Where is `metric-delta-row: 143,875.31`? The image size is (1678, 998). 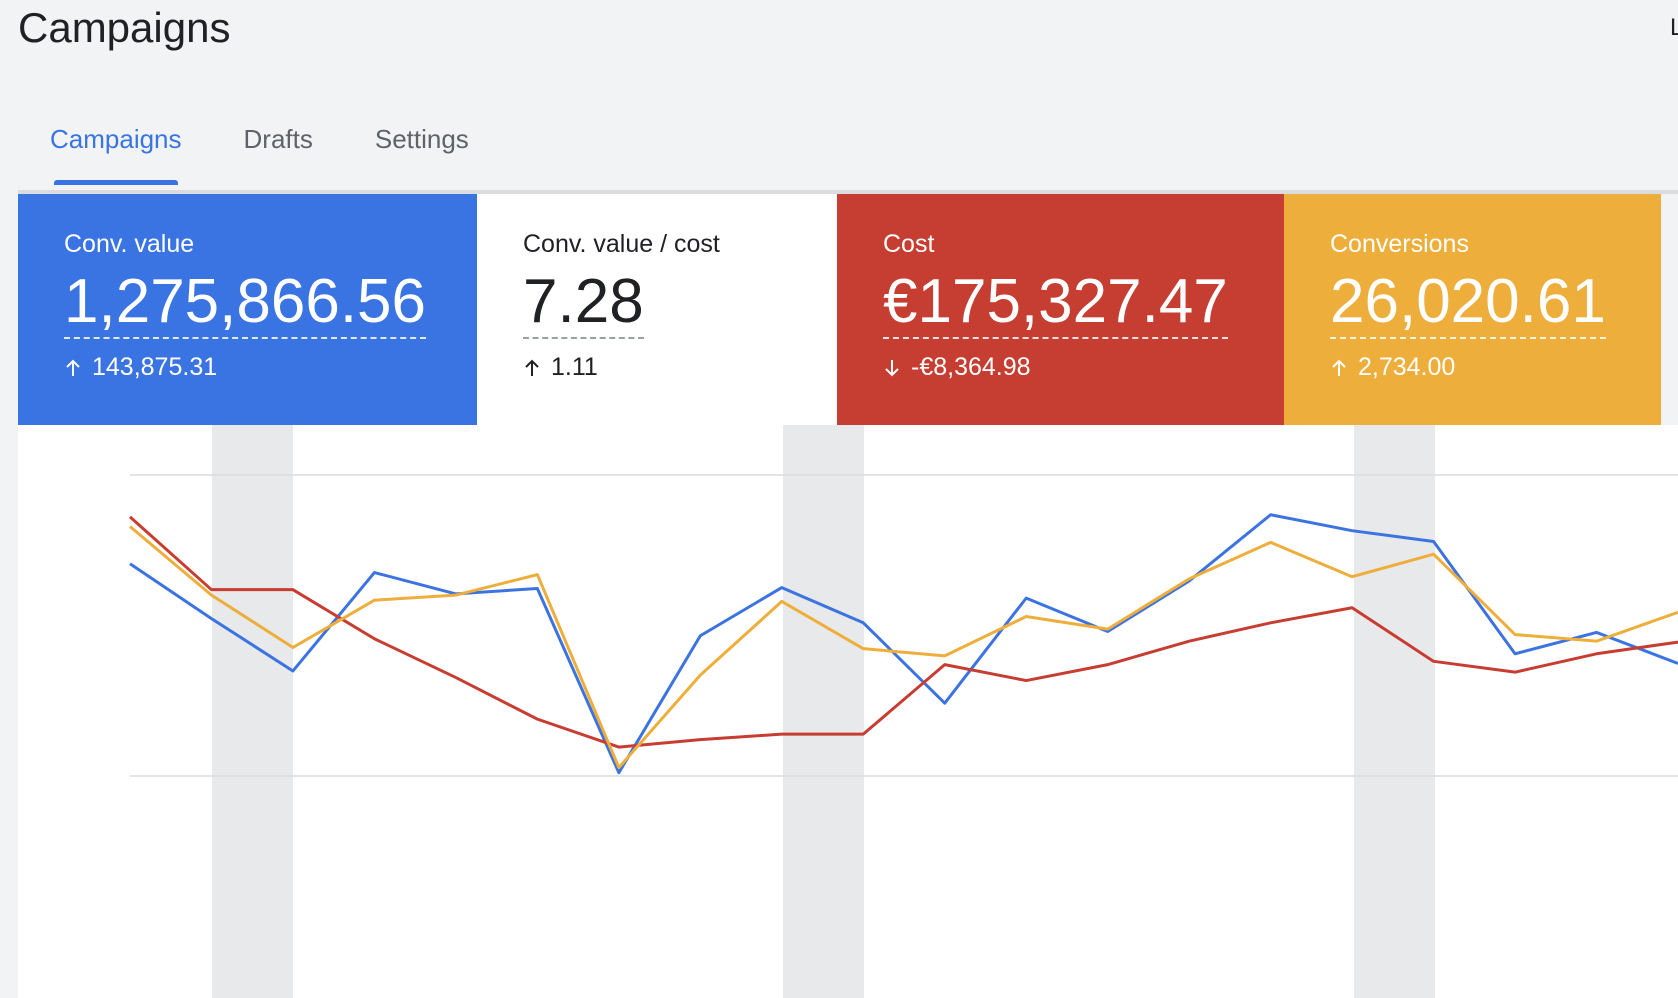
metric-delta-row: 143,875.31 is located at coordinates (270, 367).